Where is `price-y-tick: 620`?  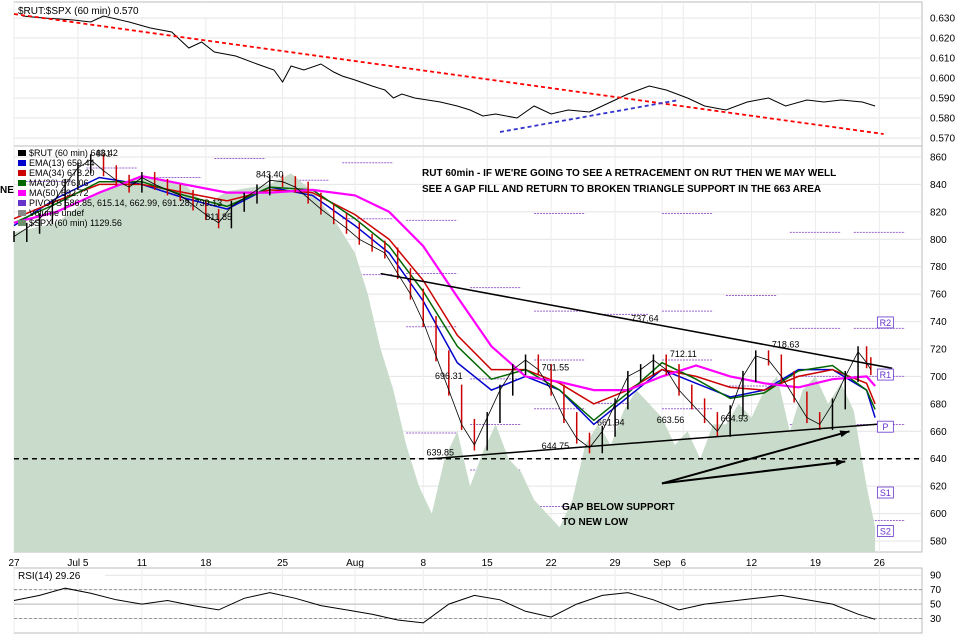
price-y-tick: 620 is located at coordinates (938, 487).